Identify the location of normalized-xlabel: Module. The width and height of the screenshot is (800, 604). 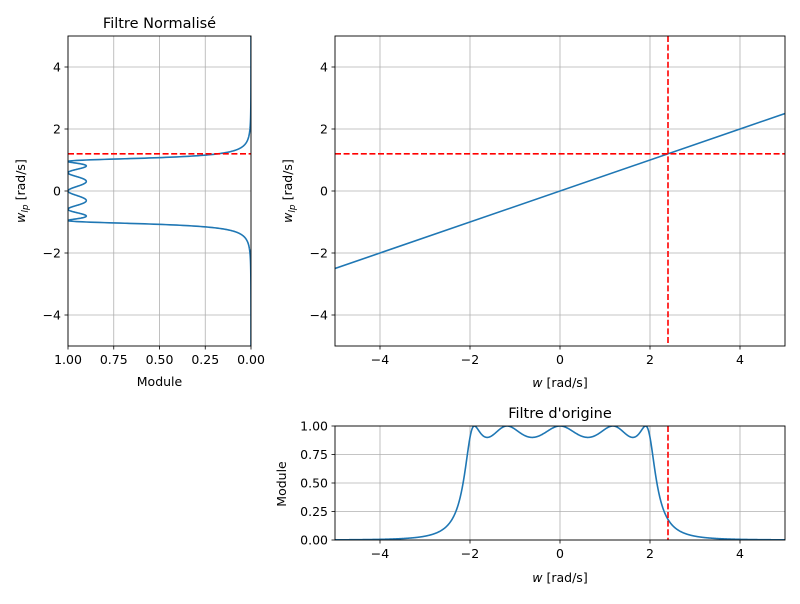
(160, 381).